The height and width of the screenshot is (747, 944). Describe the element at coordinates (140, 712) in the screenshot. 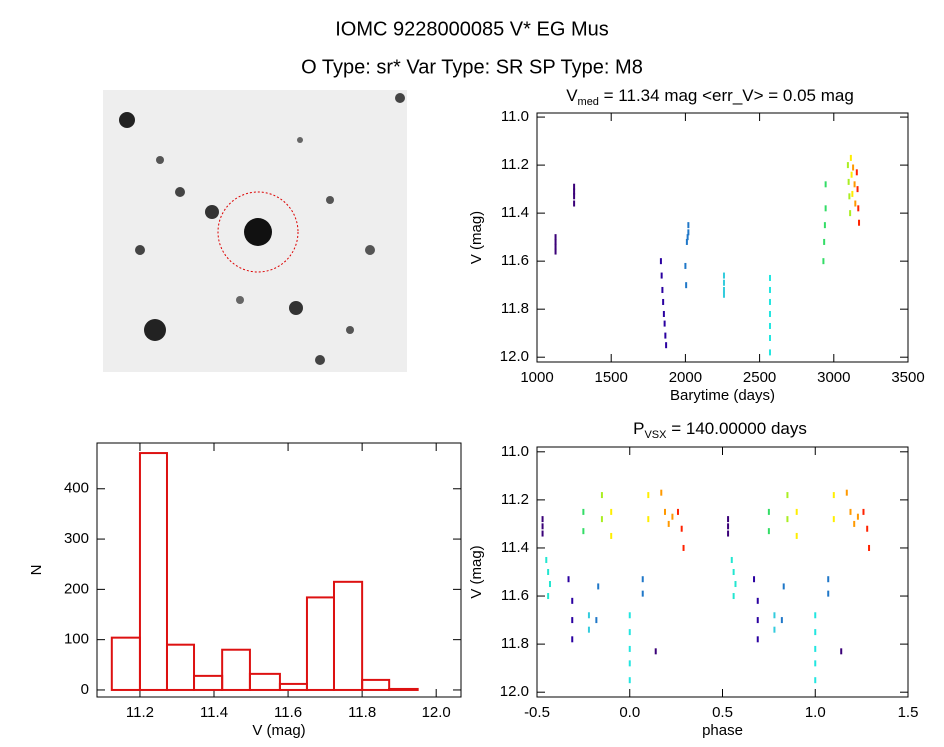

I see `x-tick-label: 11.2` at that location.